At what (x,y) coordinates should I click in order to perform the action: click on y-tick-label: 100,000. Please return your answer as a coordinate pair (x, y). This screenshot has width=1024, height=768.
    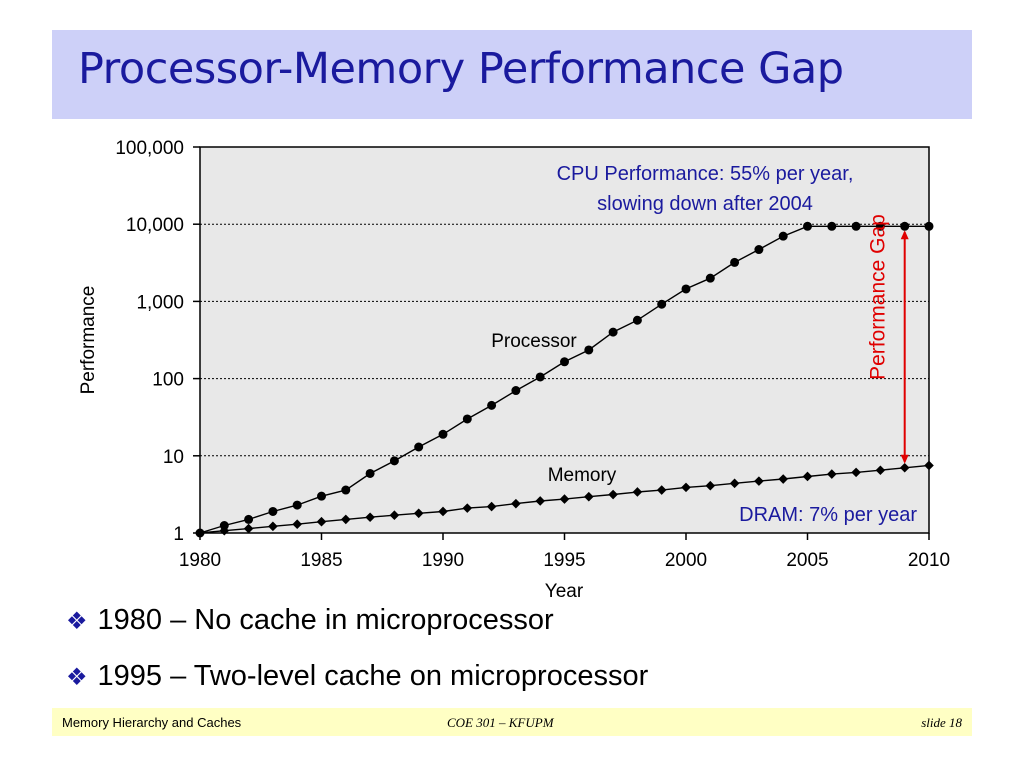
    Looking at the image, I should click on (149, 148).